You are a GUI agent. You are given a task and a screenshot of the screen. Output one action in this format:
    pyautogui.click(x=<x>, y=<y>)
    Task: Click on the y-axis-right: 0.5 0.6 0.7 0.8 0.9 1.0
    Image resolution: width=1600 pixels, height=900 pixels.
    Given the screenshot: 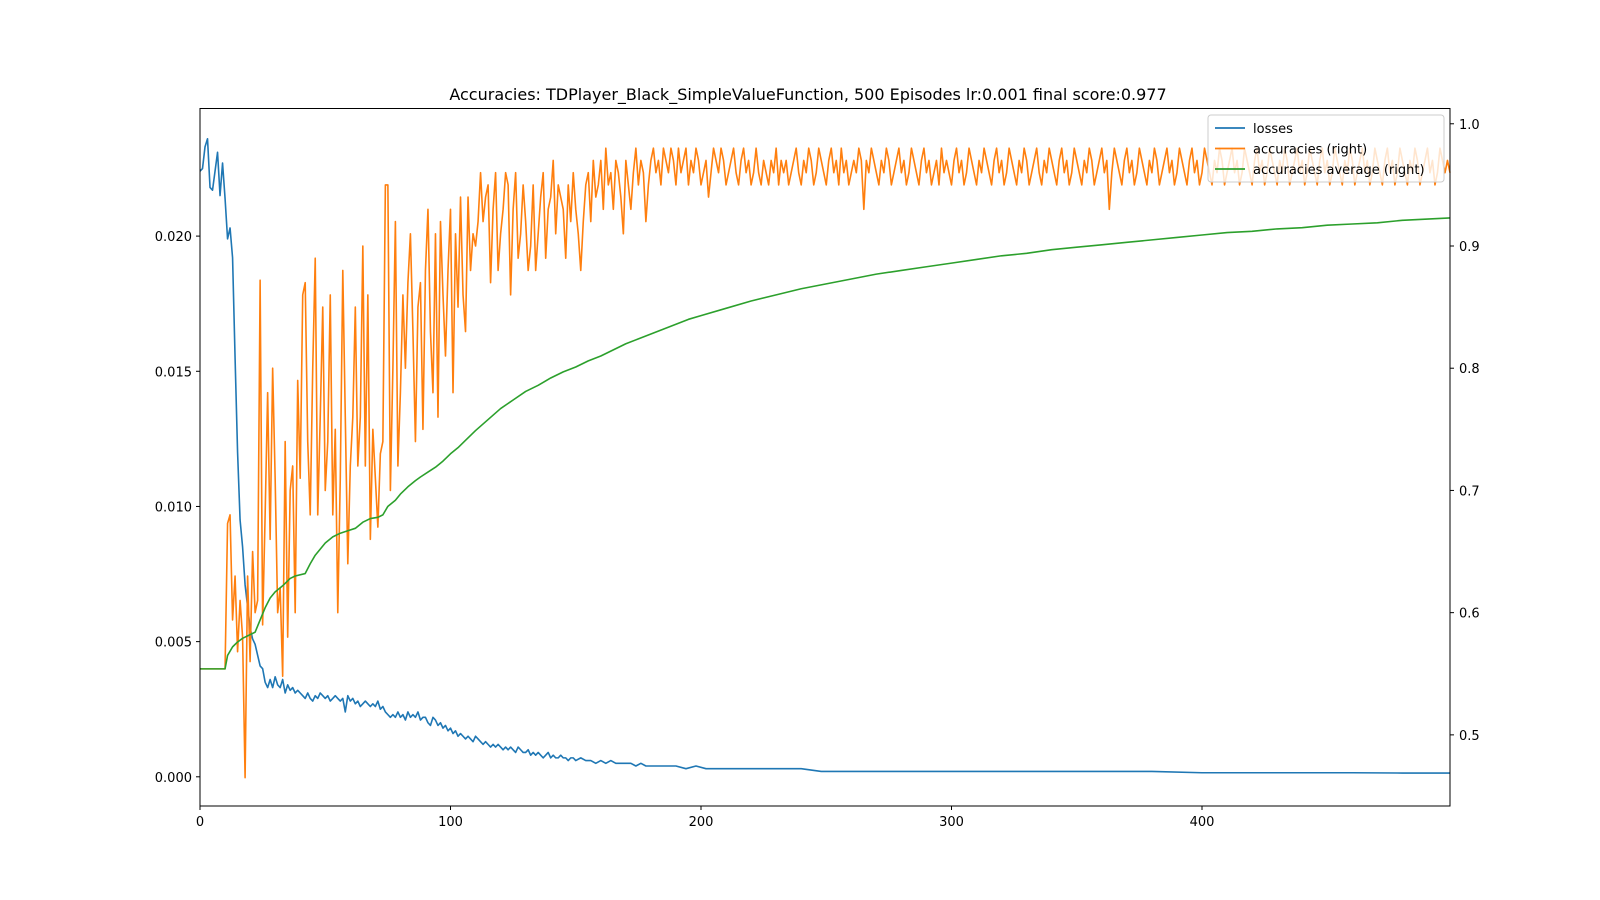 What is the action you would take?
    pyautogui.click(x=1465, y=431)
    